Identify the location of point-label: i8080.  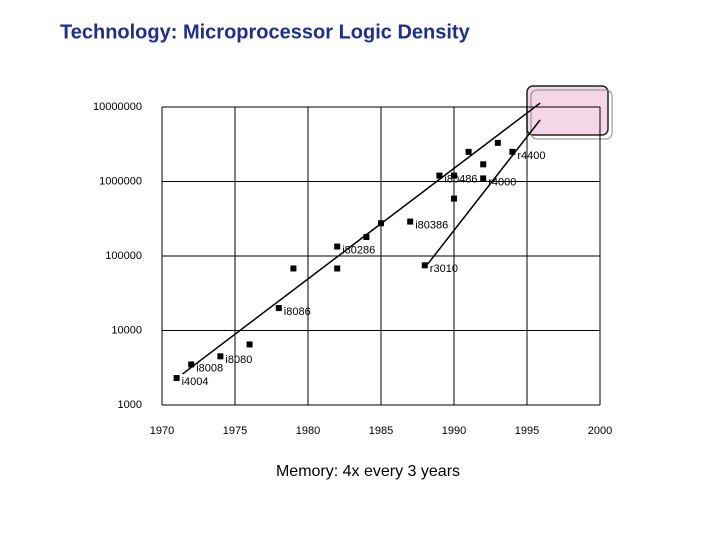
(238, 360).